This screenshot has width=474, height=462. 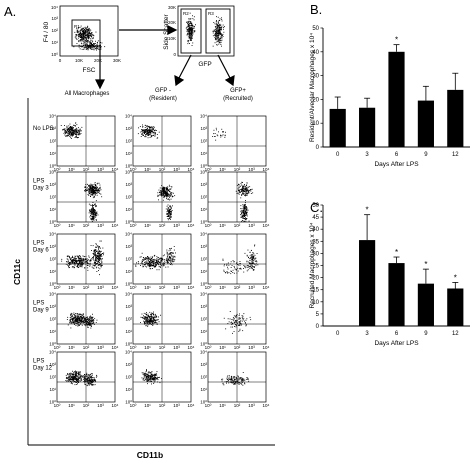 I want to click on panel-label-c: C., so click(x=316, y=207).